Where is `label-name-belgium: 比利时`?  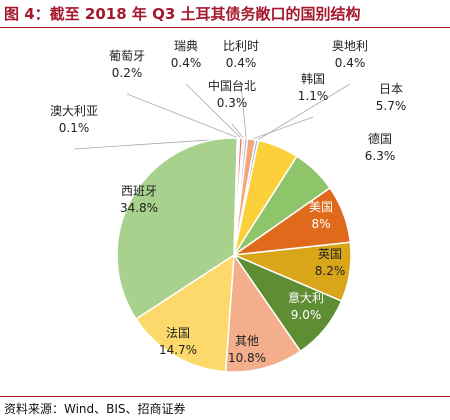
label-name-belgium: 比利时 is located at coordinates (241, 46).